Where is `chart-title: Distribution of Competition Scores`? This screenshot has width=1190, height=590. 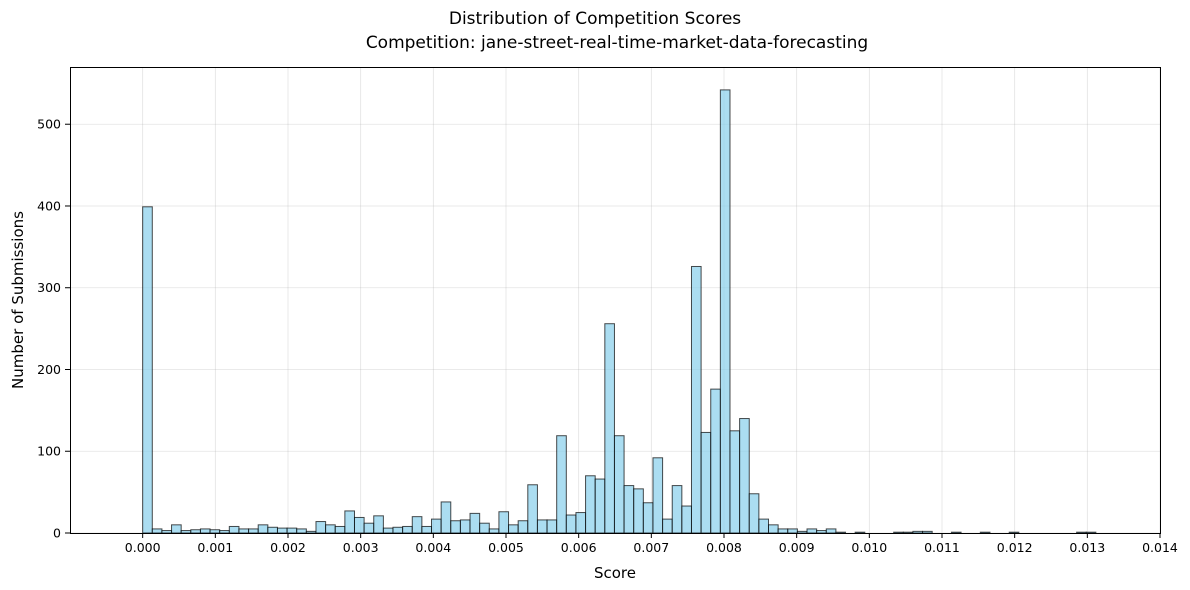
chart-title: Distribution of Competition Scores is located at coordinates (595, 19).